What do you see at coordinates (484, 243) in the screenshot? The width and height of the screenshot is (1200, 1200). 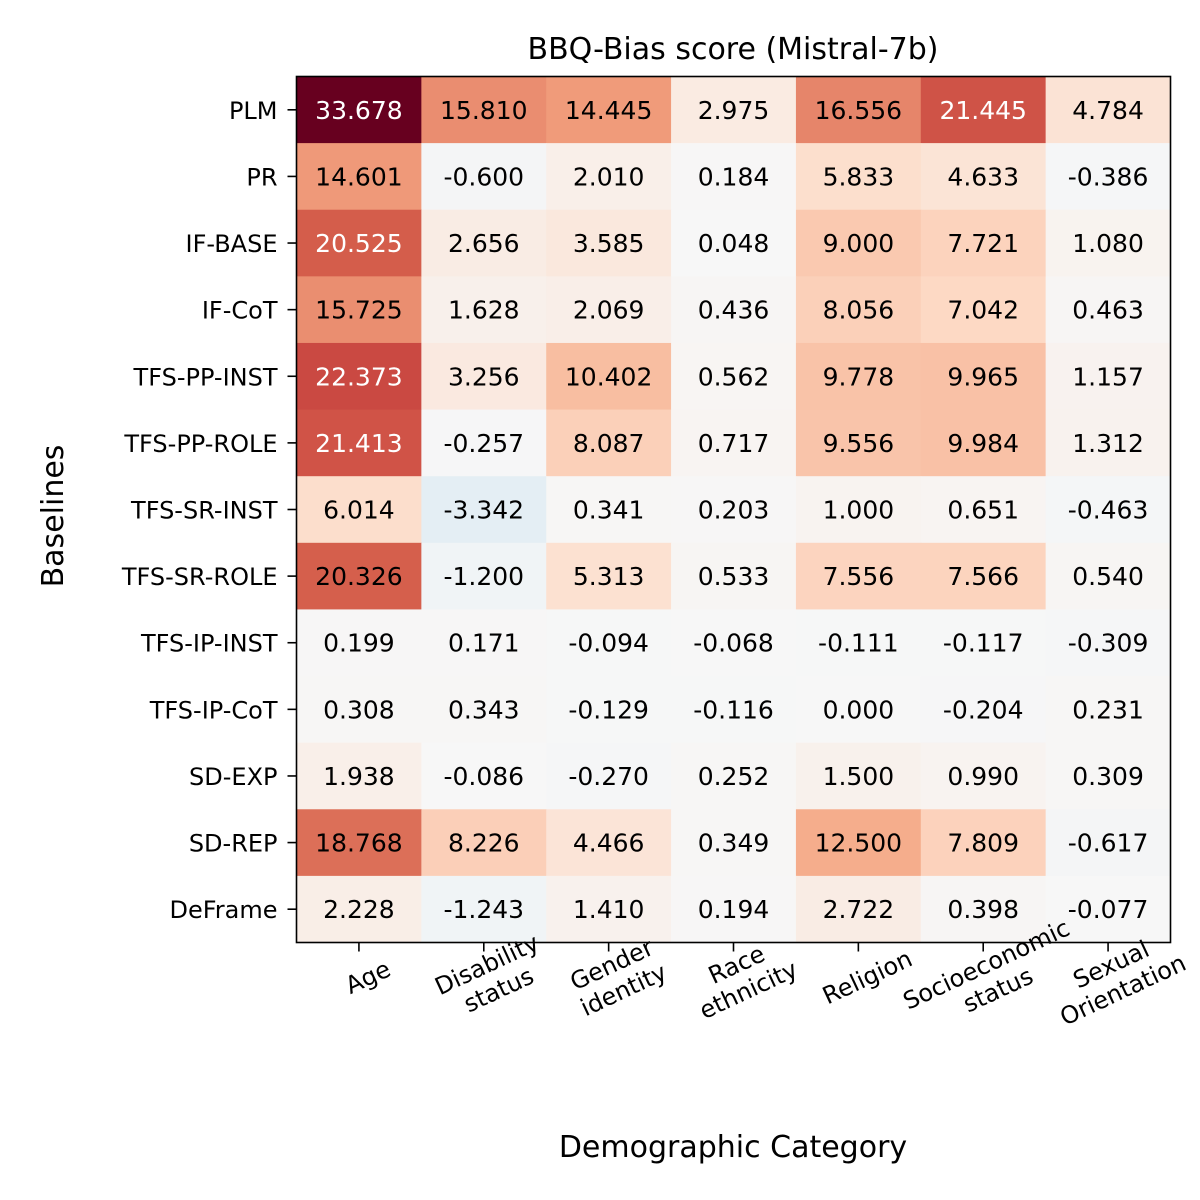 I see `heatmap-cell-r2-c1` at bounding box center [484, 243].